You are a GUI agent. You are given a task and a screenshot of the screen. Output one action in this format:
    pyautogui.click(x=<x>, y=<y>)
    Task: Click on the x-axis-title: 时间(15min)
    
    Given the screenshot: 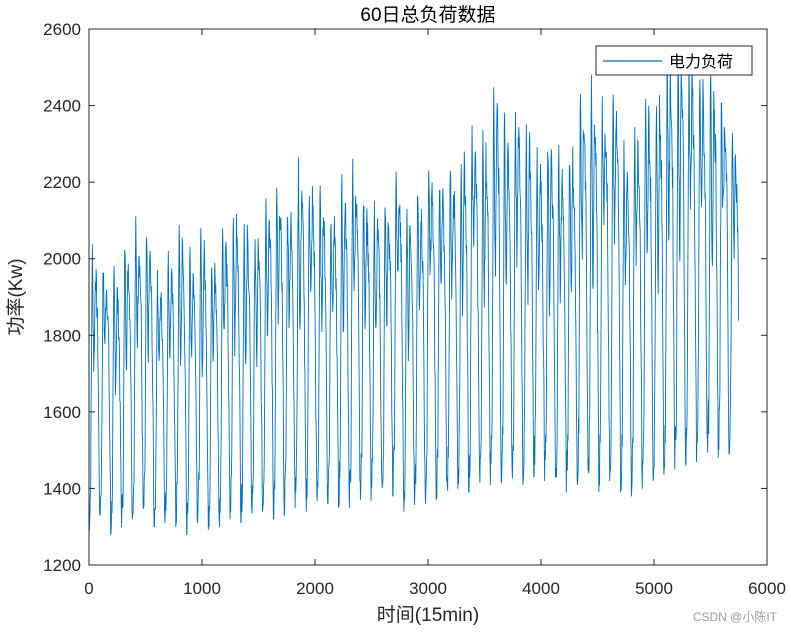 What is the action you would take?
    pyautogui.click(x=428, y=615)
    